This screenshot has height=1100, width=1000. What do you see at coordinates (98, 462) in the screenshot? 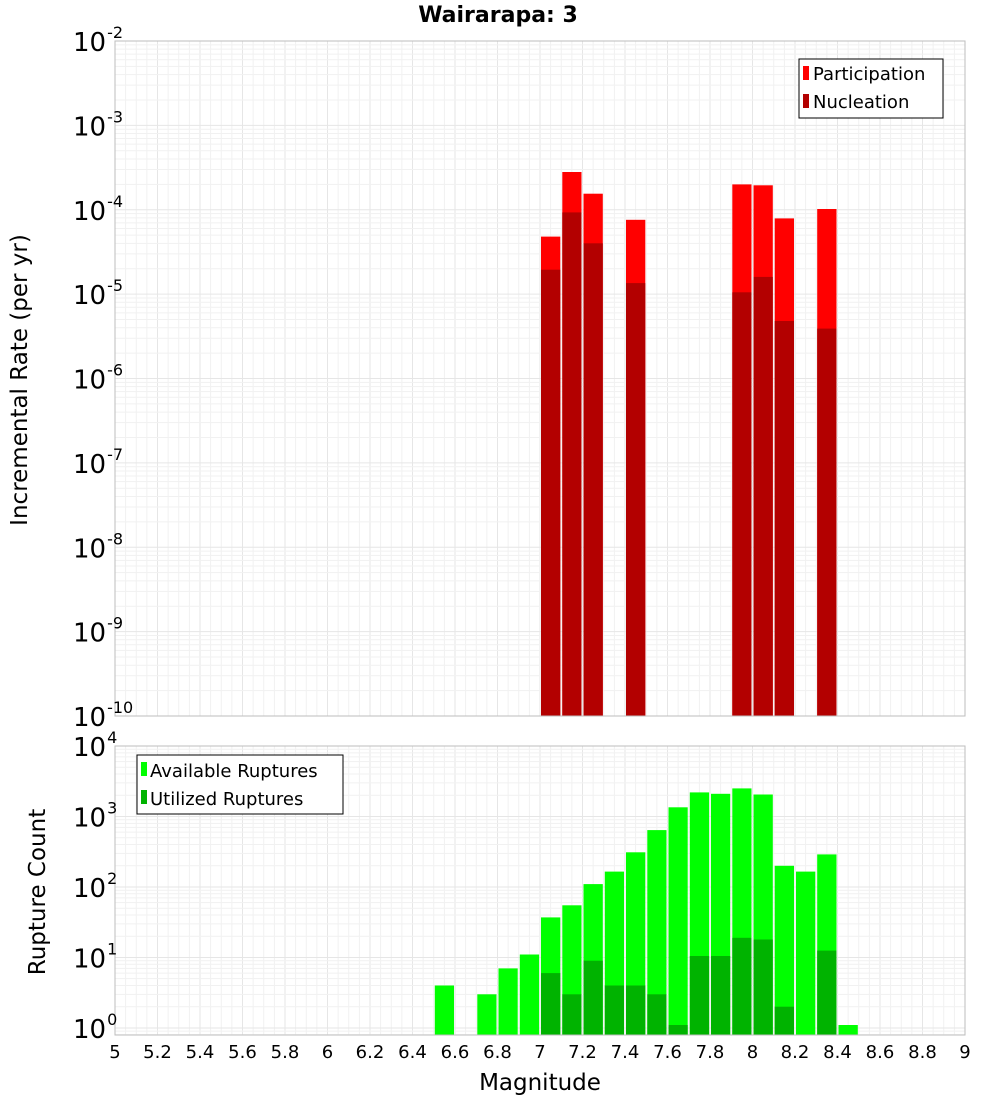
I see `top-y-tick-label: 10⁻⁷` at bounding box center [98, 462].